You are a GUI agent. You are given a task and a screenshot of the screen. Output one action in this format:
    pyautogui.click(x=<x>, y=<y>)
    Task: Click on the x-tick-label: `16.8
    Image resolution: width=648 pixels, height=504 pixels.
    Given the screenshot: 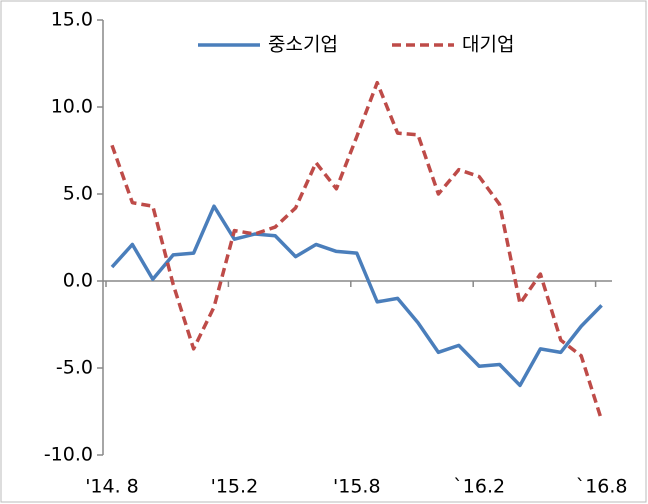 What is the action you would take?
    pyautogui.click(x=602, y=487)
    